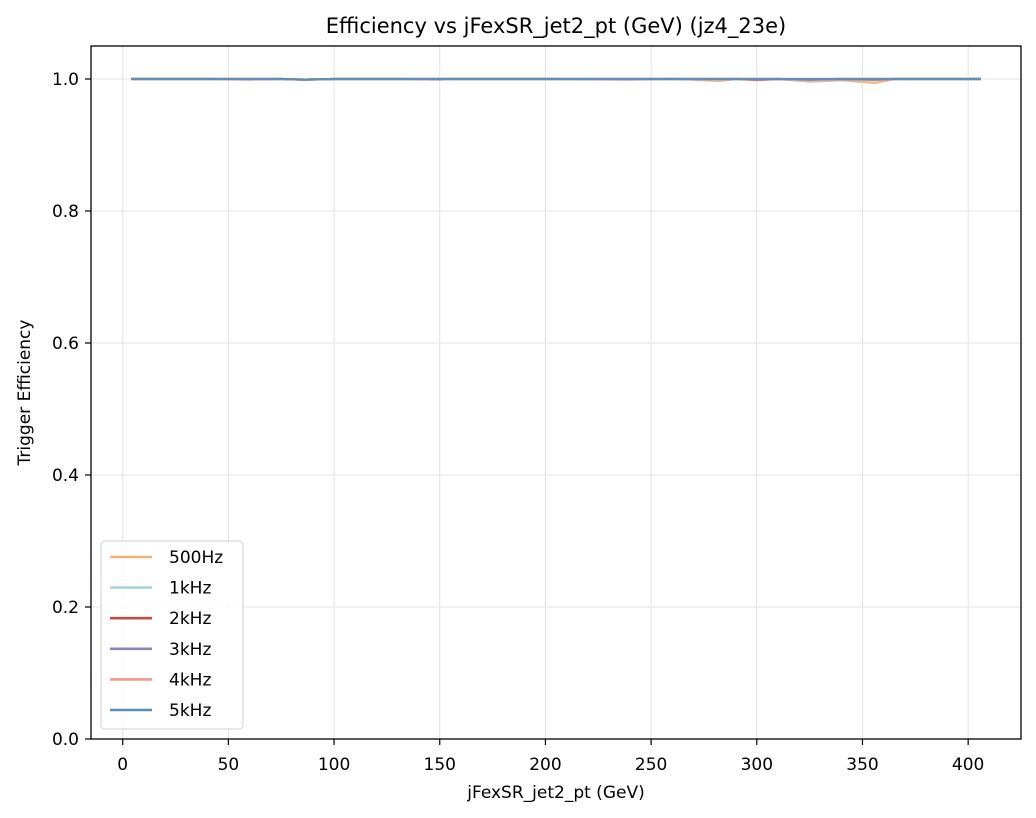  Describe the element at coordinates (545, 765) in the screenshot. I see `x-tick-label: 200` at that location.